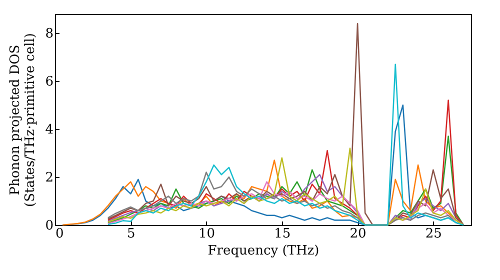  Describe the element at coordinates (49, 130) in the screenshot. I see `y-tick-label: 4` at that location.